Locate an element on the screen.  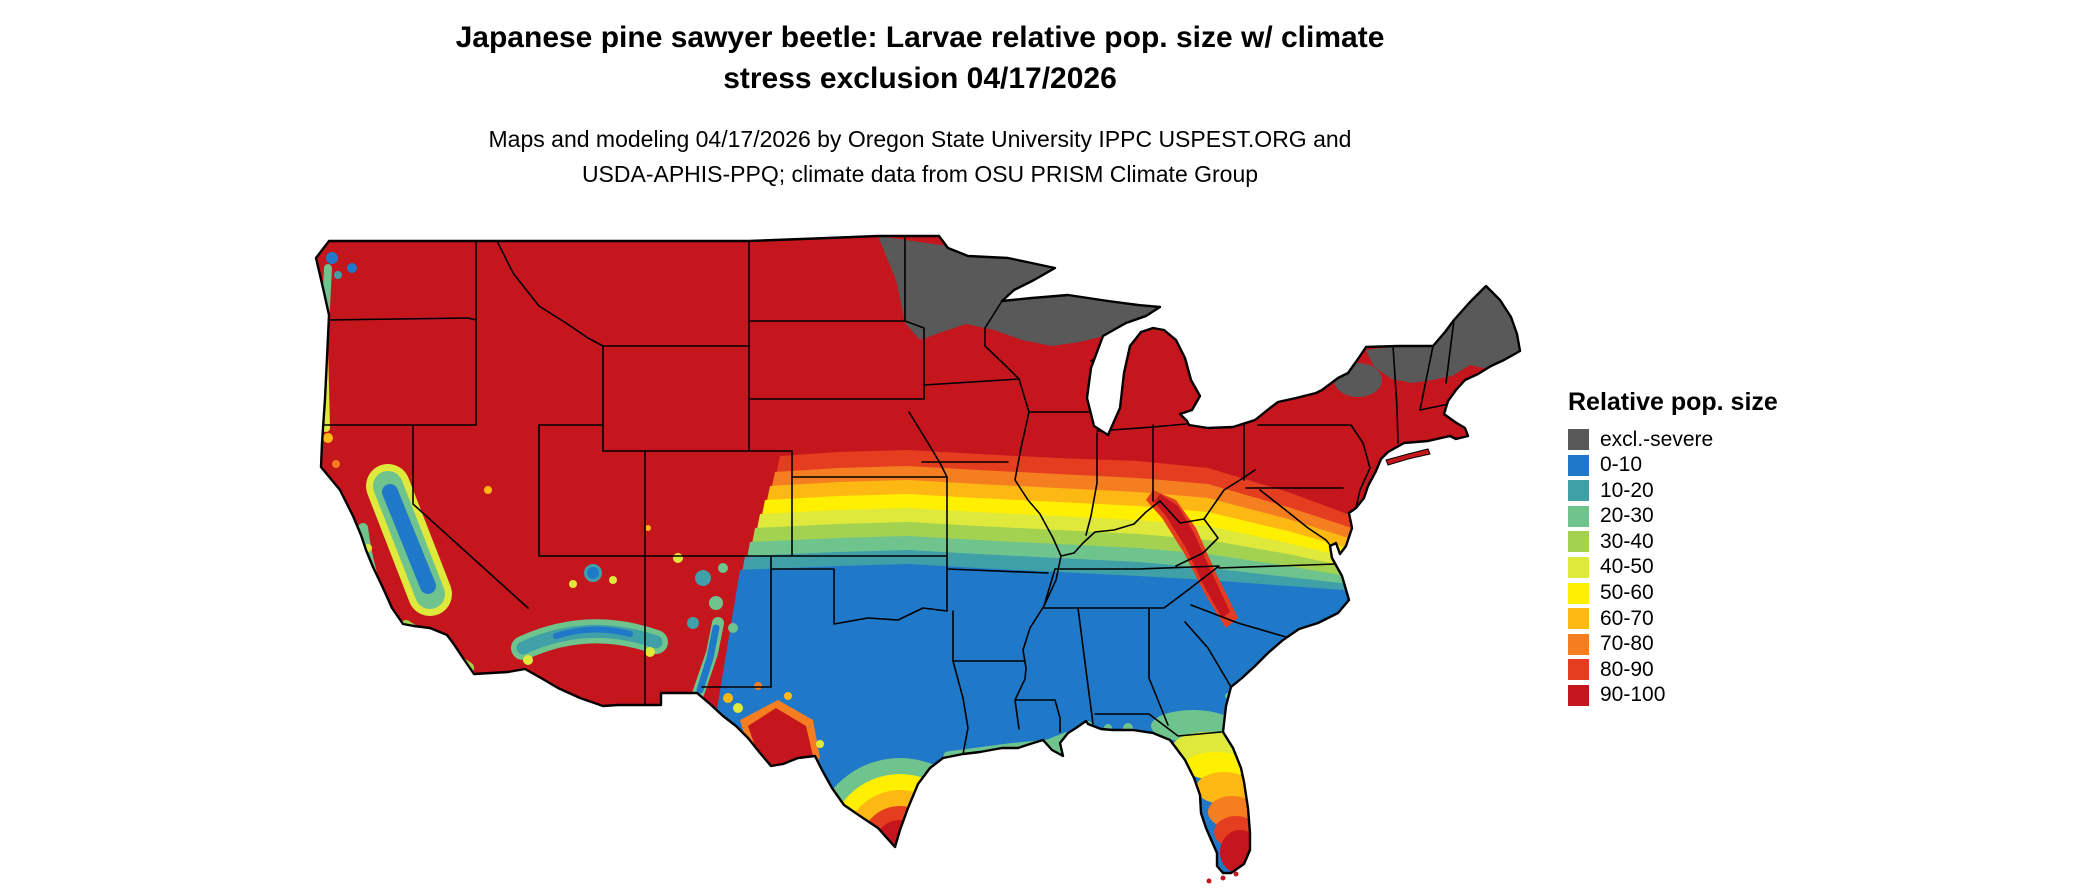
legend-label: excl.-severe is located at coordinates (1657, 439).